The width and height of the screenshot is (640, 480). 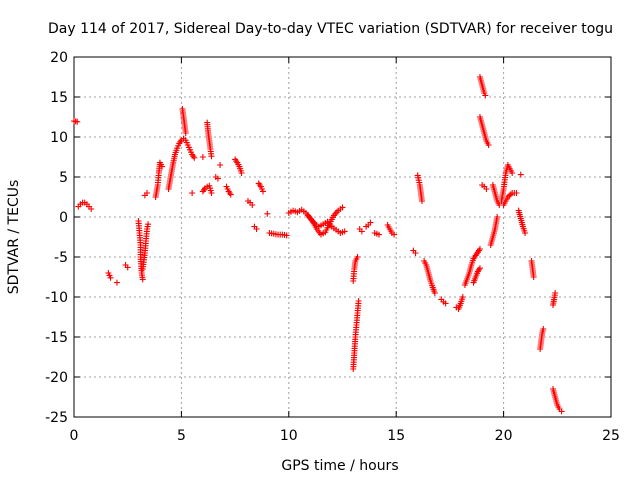 I want to click on y-tick-label: -20, so click(x=56, y=378).